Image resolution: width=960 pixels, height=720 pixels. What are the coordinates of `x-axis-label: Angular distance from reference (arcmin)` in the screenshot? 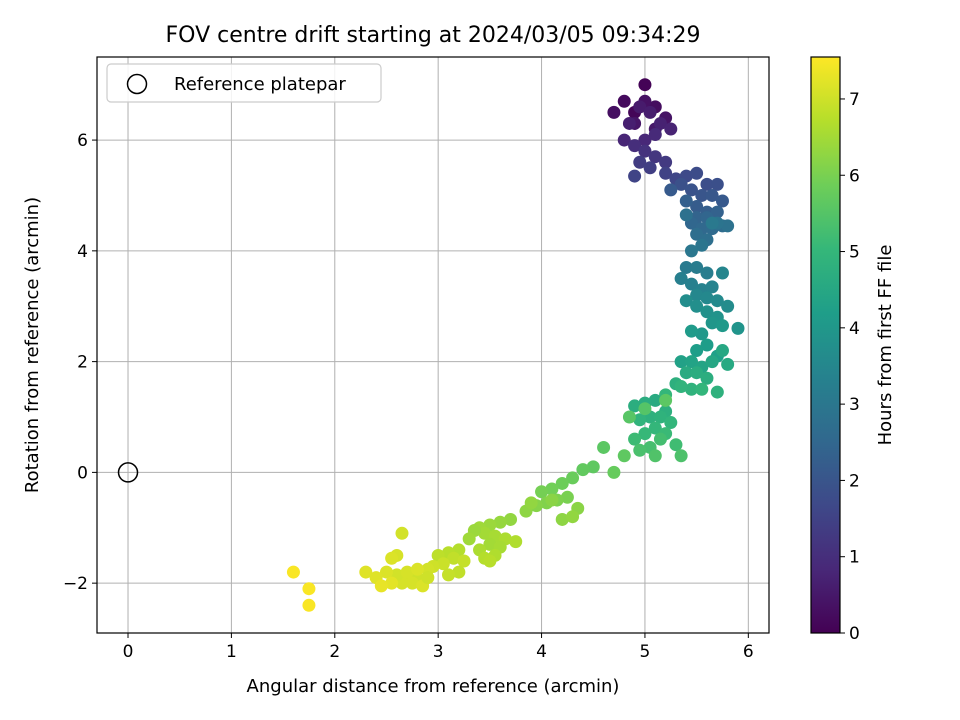 It's located at (433, 686).